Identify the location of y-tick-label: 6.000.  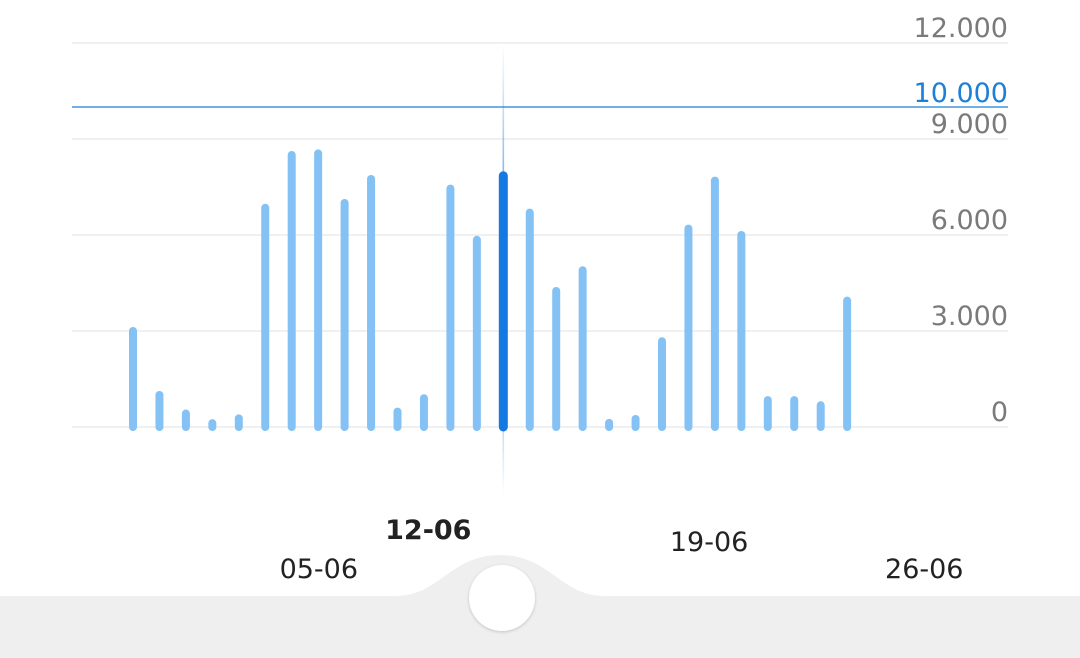
(969, 220).